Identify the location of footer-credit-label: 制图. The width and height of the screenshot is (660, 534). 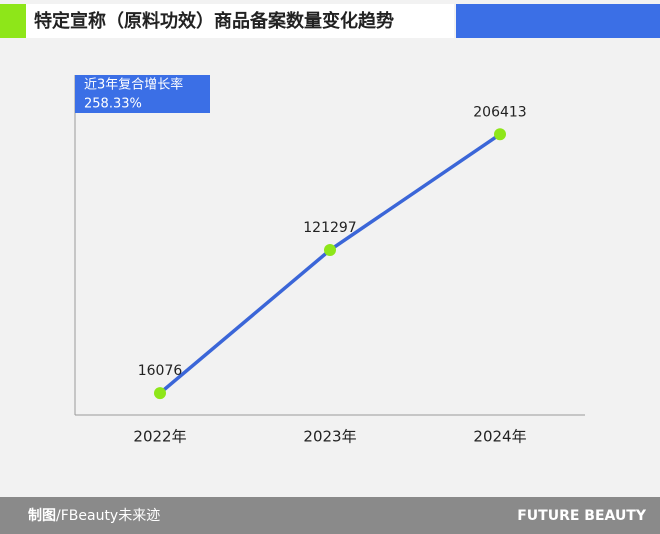
(42, 515).